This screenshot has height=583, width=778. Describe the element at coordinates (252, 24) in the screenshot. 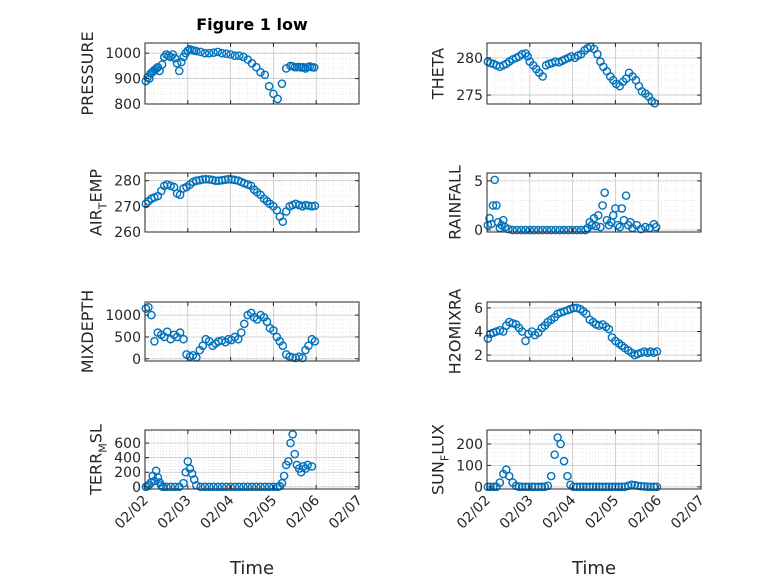

I see `figure-title: Figure 1 low` at that location.